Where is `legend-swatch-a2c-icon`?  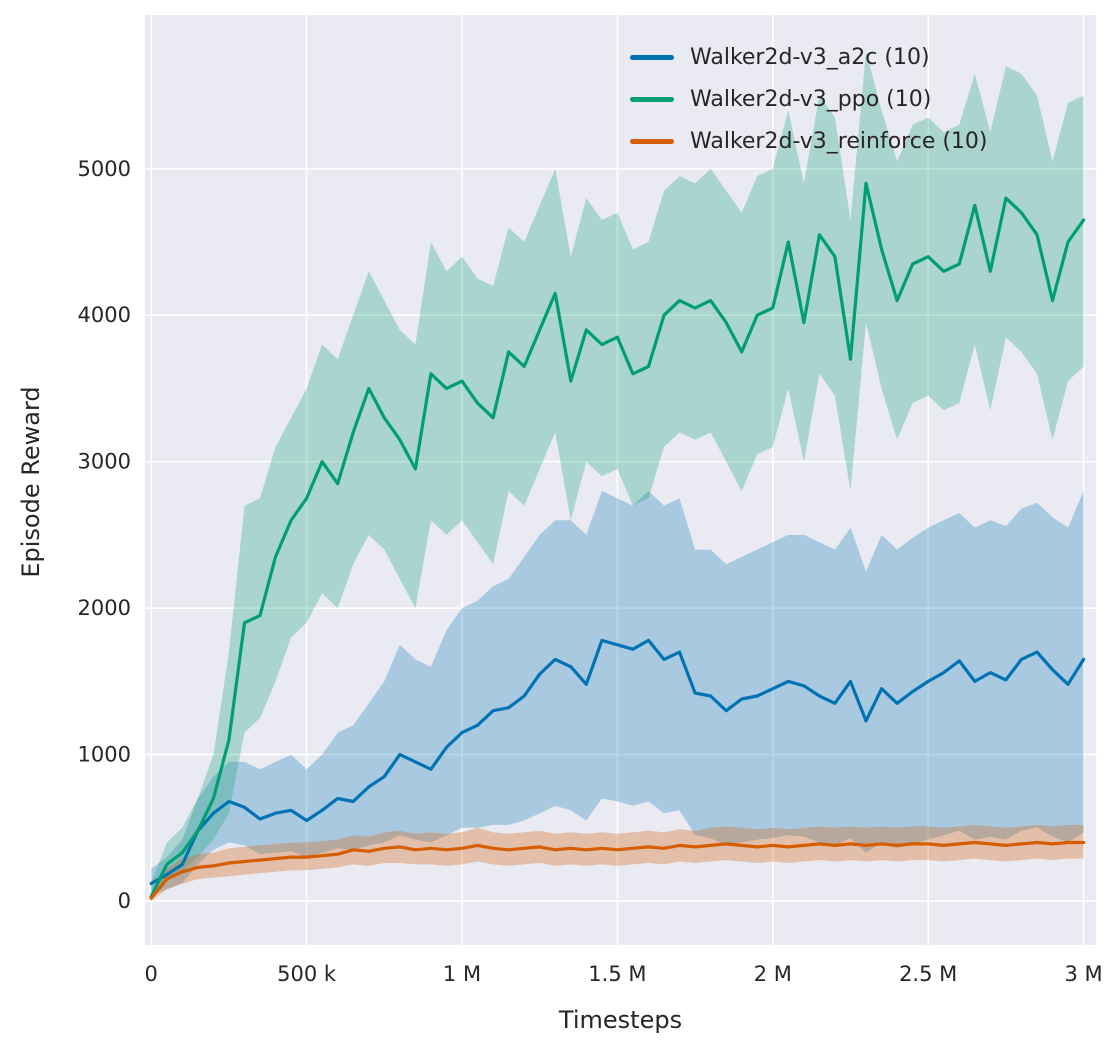
legend-swatch-a2c-icon is located at coordinates (652, 57).